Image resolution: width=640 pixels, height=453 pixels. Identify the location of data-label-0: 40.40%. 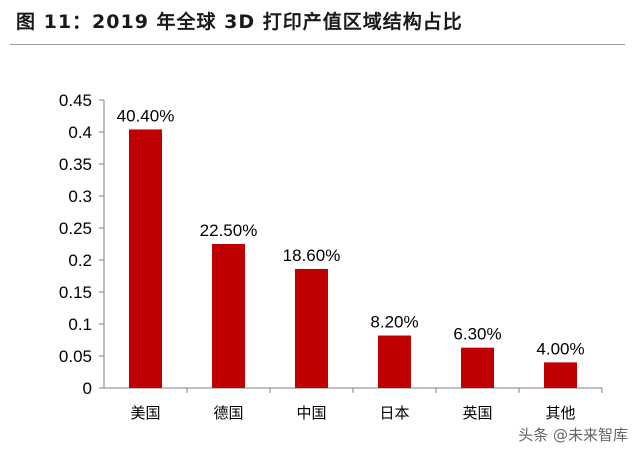
(146, 115).